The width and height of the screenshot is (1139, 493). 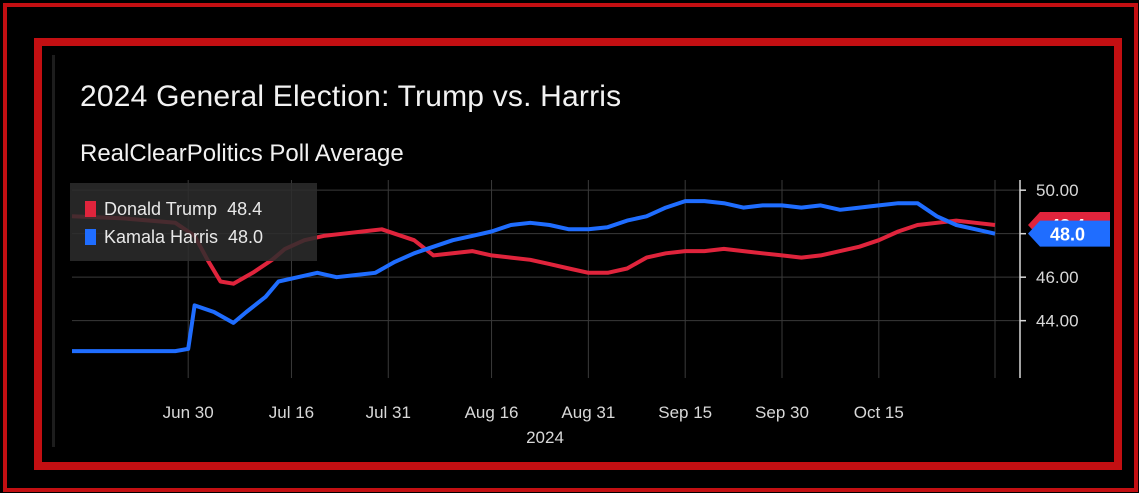 I want to click on y-tick-label: 44.00, so click(x=1057, y=321).